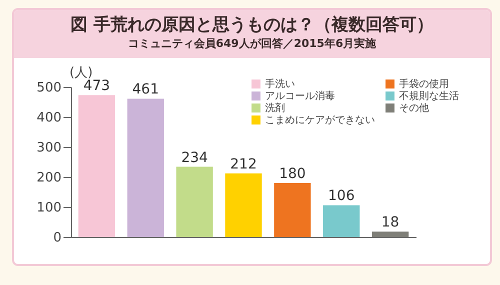 Image resolution: width=500 pixels, height=285 pixels. What do you see at coordinates (275, 108) in the screenshot?
I see `legend-label: 洗剤` at bounding box center [275, 108].